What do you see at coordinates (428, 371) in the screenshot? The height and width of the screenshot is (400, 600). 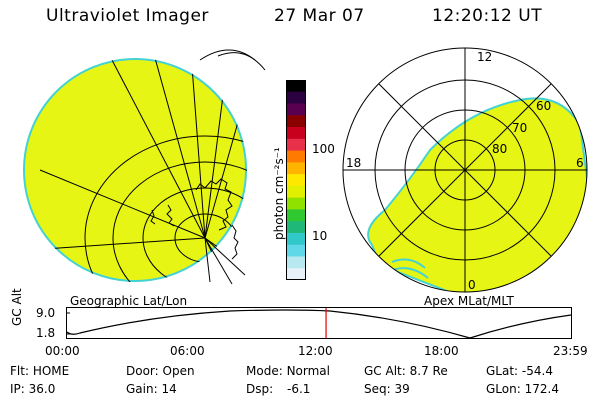 I see `gc-alt-value: 8.7 Re` at bounding box center [428, 371].